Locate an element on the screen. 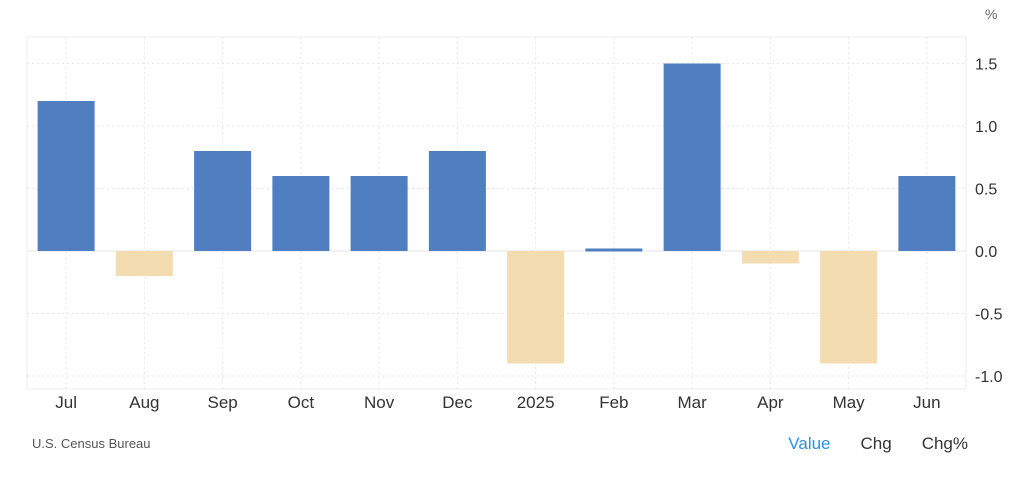 This screenshot has height=481, width=1024. x-tick-label: Jul is located at coordinates (66, 402).